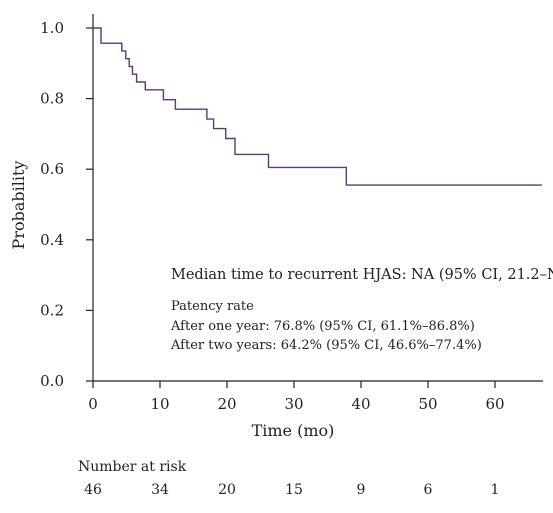 The height and width of the screenshot is (513, 553). Describe the element at coordinates (360, 404) in the screenshot. I see `x-tick-label: 40` at that location.